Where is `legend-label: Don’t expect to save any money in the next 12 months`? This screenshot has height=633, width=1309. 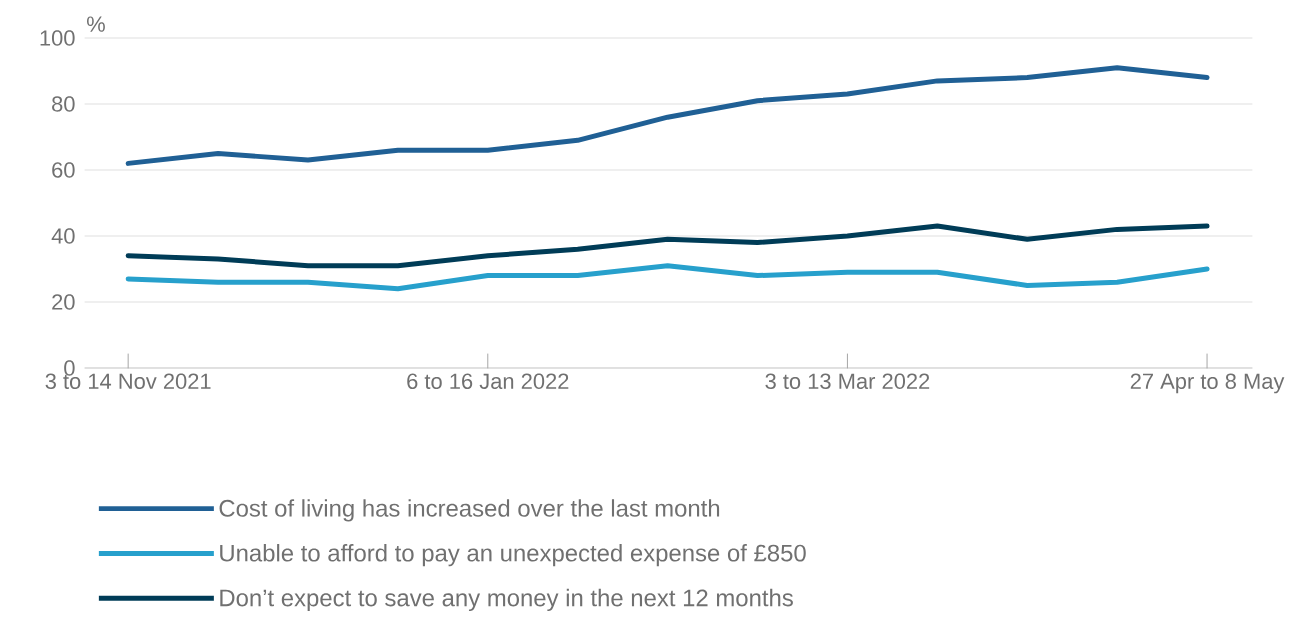
legend-label: Don’t expect to save any money in the next 12 months is located at coordinates (506, 600).